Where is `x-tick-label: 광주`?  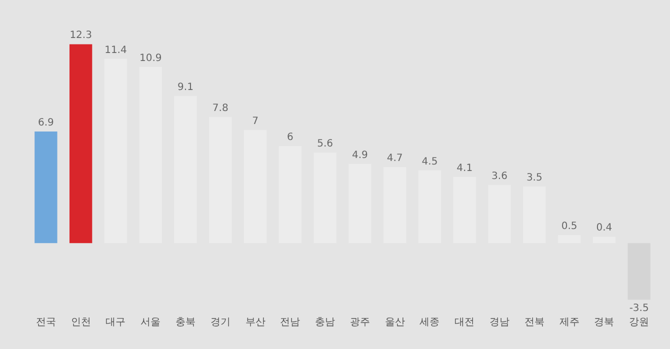 x-tick-label: 광주 is located at coordinates (360, 322).